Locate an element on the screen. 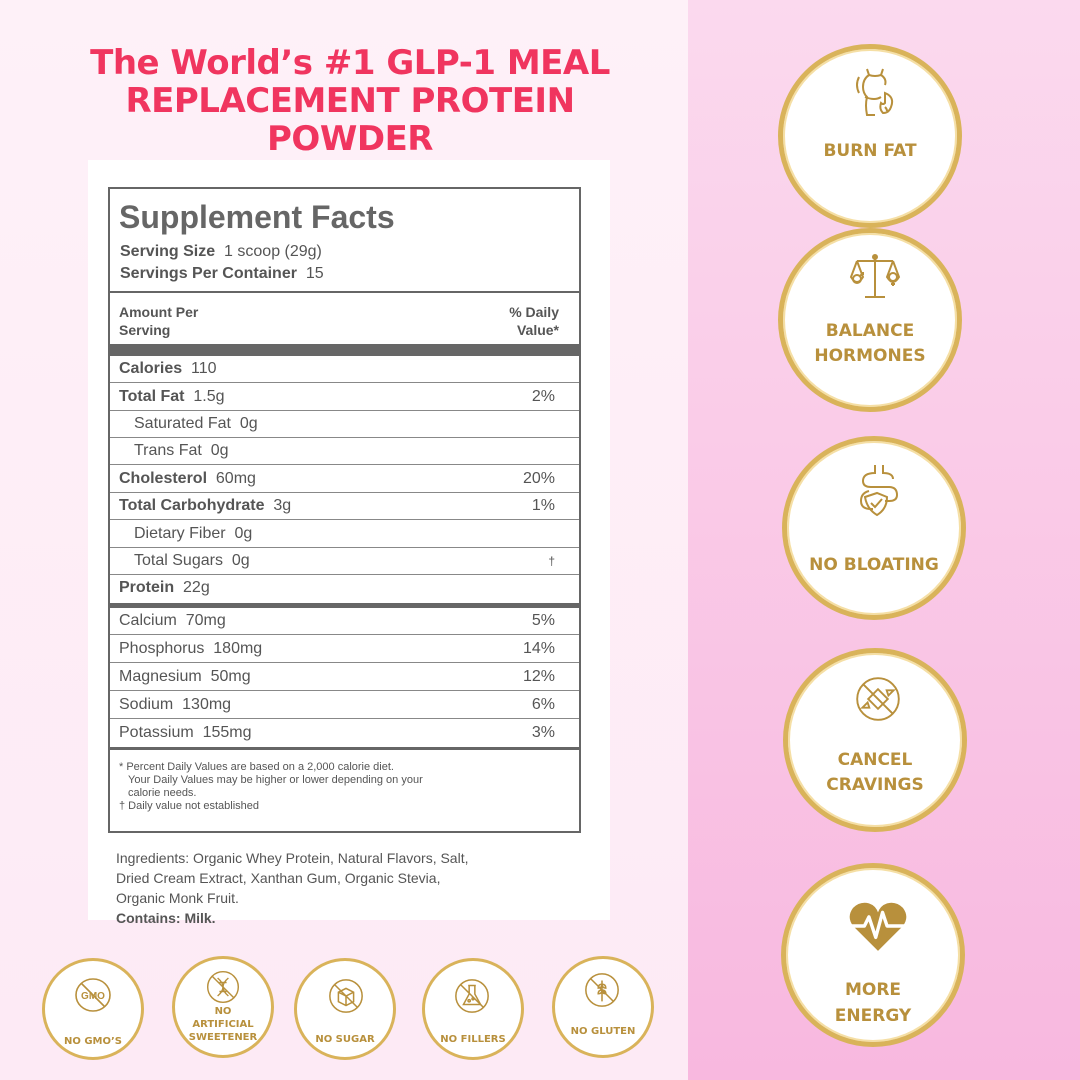  mineral-row: Phosphorus 180mg 14% is located at coordinates (344, 649).